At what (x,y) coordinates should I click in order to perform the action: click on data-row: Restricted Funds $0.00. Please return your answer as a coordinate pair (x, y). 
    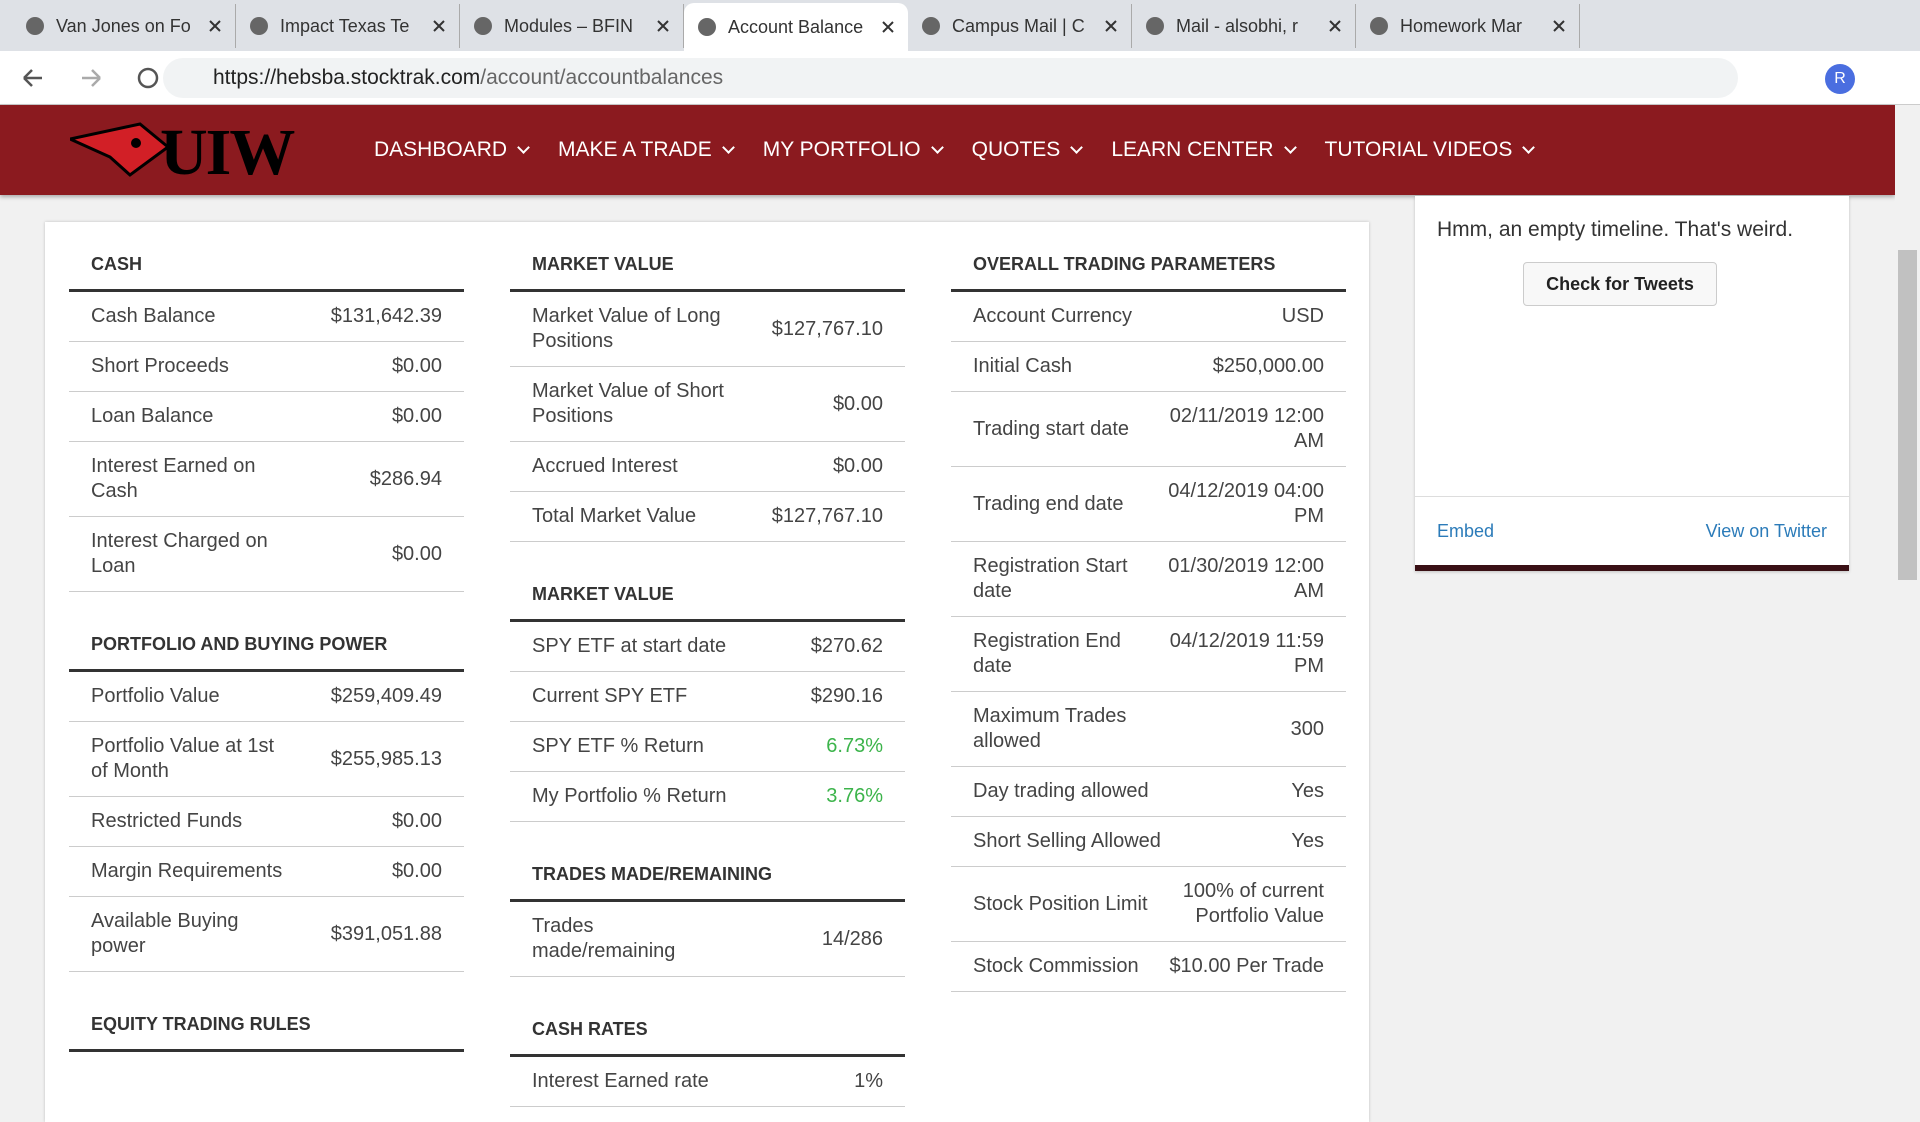
    Looking at the image, I should click on (266, 822).